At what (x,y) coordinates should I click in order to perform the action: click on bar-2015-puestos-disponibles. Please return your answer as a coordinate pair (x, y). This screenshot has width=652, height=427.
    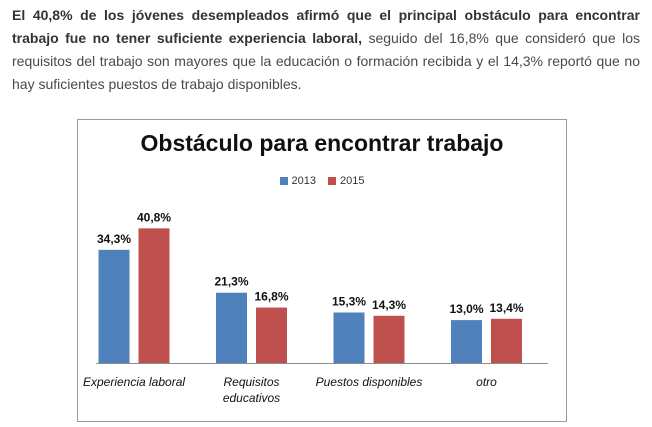
    Looking at the image, I should click on (389, 339).